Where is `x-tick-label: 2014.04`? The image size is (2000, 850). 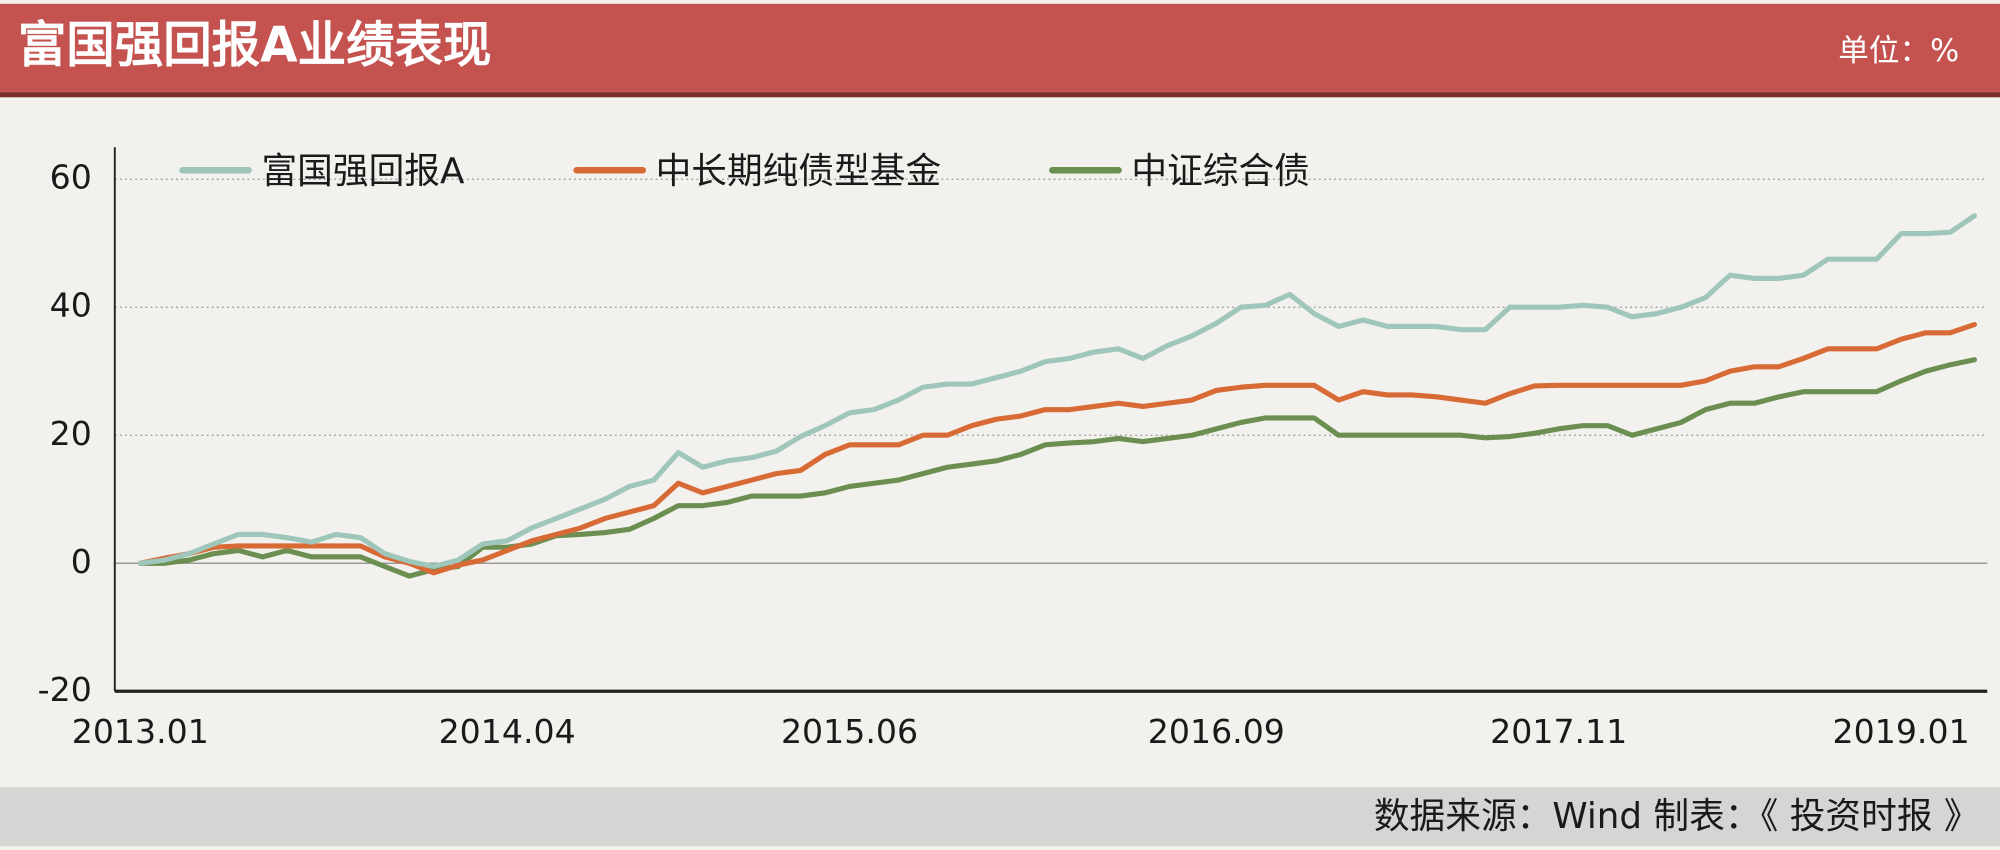 x-tick-label: 2014.04 is located at coordinates (507, 731).